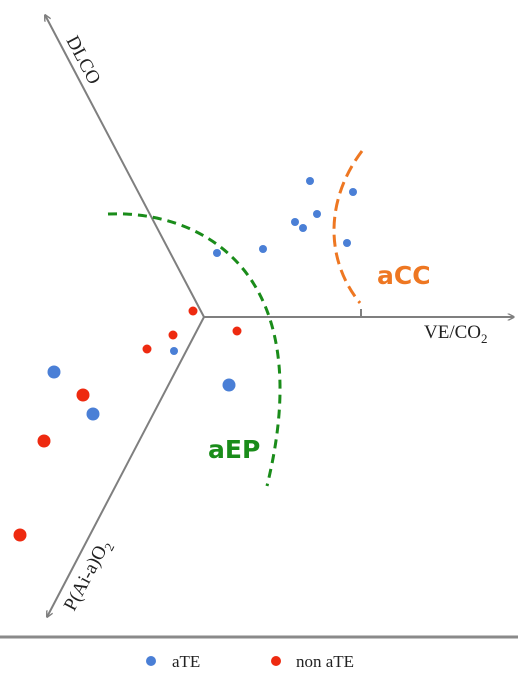 The image size is (518, 682). I want to click on legend-label-non-ate: non aTE, so click(325, 661).